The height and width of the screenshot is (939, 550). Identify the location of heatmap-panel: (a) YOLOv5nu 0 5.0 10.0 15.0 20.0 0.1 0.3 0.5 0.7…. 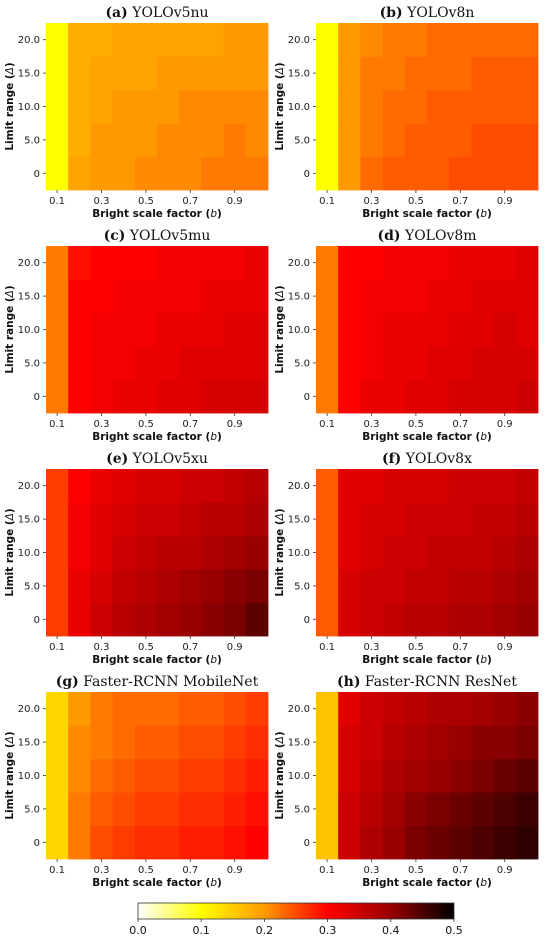
(136, 112).